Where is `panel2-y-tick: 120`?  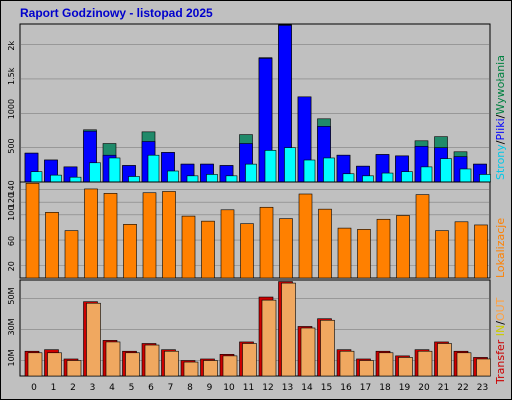
panel2-y-tick: 120 is located at coordinates (11, 200).